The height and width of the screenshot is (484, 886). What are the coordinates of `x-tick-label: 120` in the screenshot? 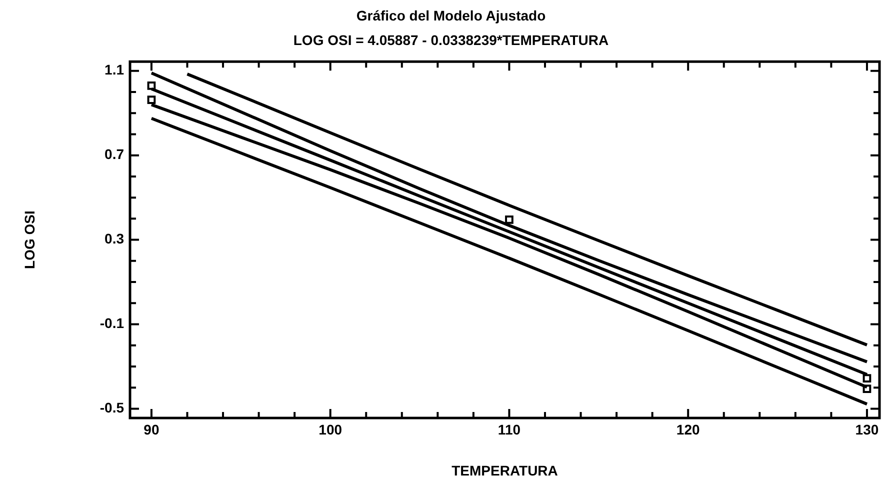 It's located at (688, 429).